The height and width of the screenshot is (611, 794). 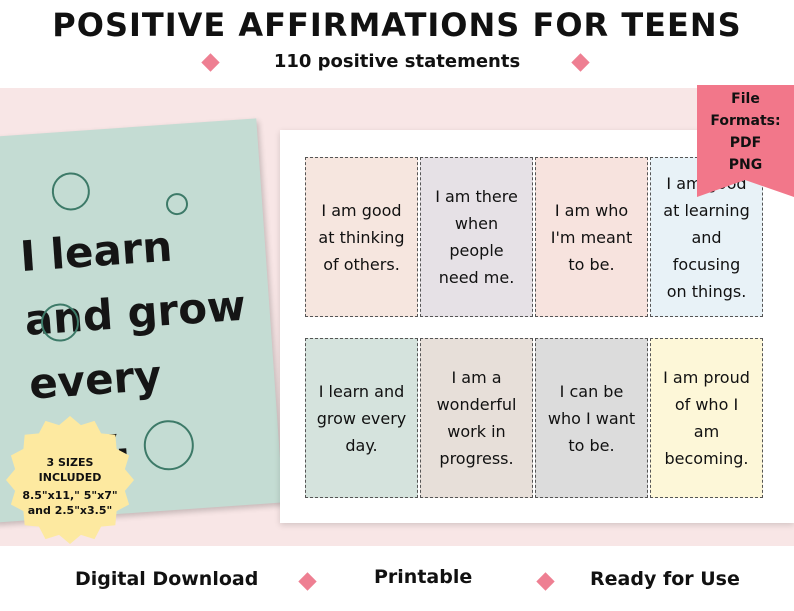 What do you see at coordinates (591, 418) in the screenshot?
I see `affirmation-card: I can be who I want to be.` at bounding box center [591, 418].